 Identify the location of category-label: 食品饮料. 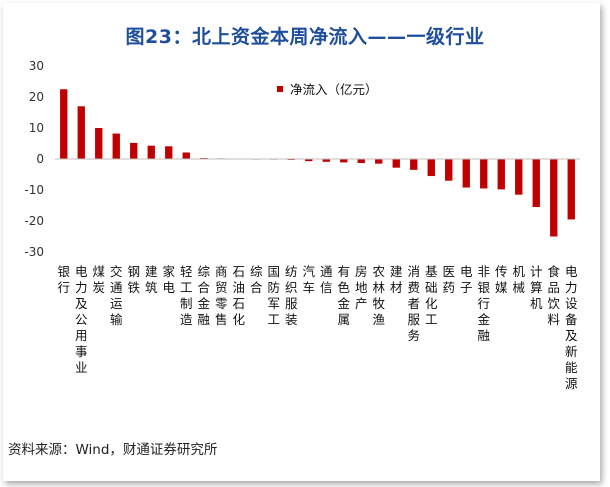
(553, 295).